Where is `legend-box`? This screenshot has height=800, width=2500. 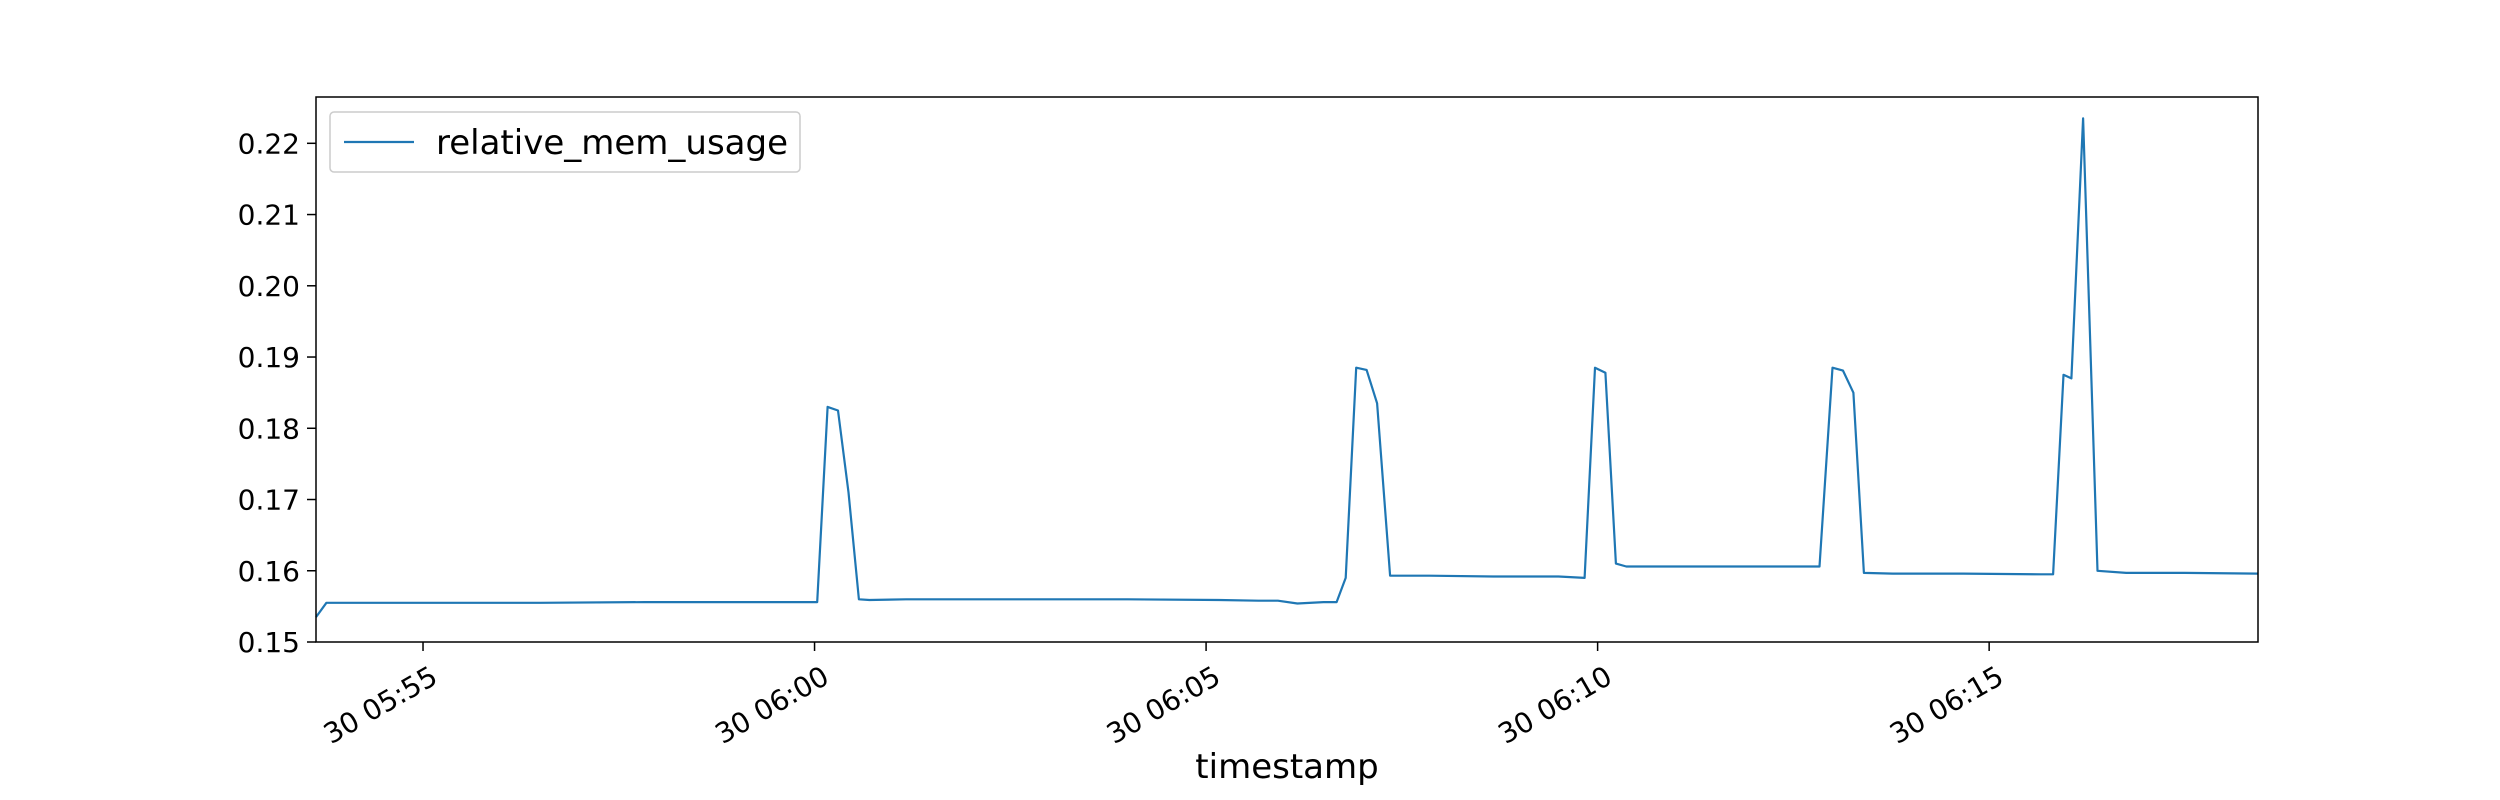
legend-box is located at coordinates (565, 142).